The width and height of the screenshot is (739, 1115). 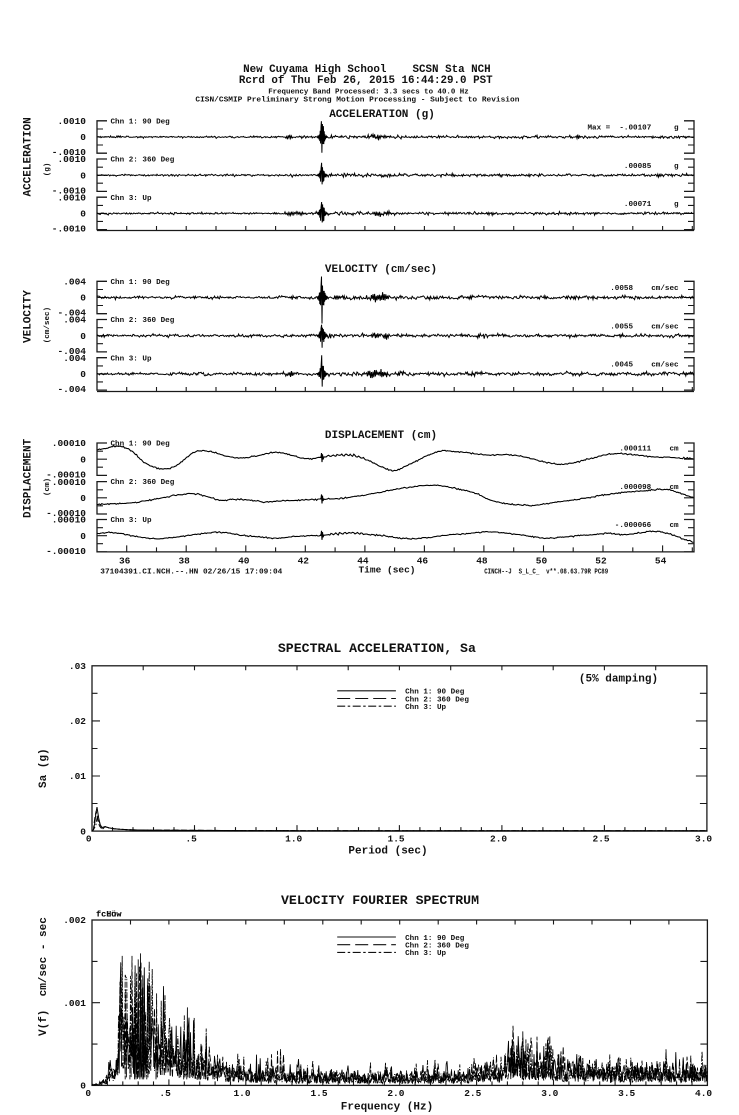 What do you see at coordinates (191, 573) in the screenshot?
I see `svg-text:37104391.CI.NCH.--.HN 02/26/15: 37104391.CI.NCH.--.HN 02/26/15 17:09:04` at bounding box center [191, 573].